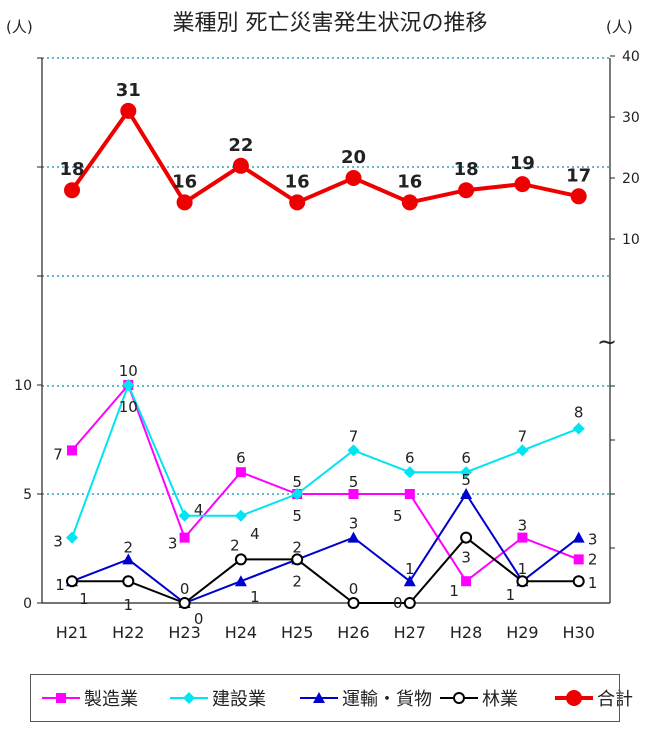 Image resolution: width=645 pixels, height=733 pixels. Describe the element at coordinates (129, 547) in the screenshot. I see `data-label-2-H22: 2` at that location.